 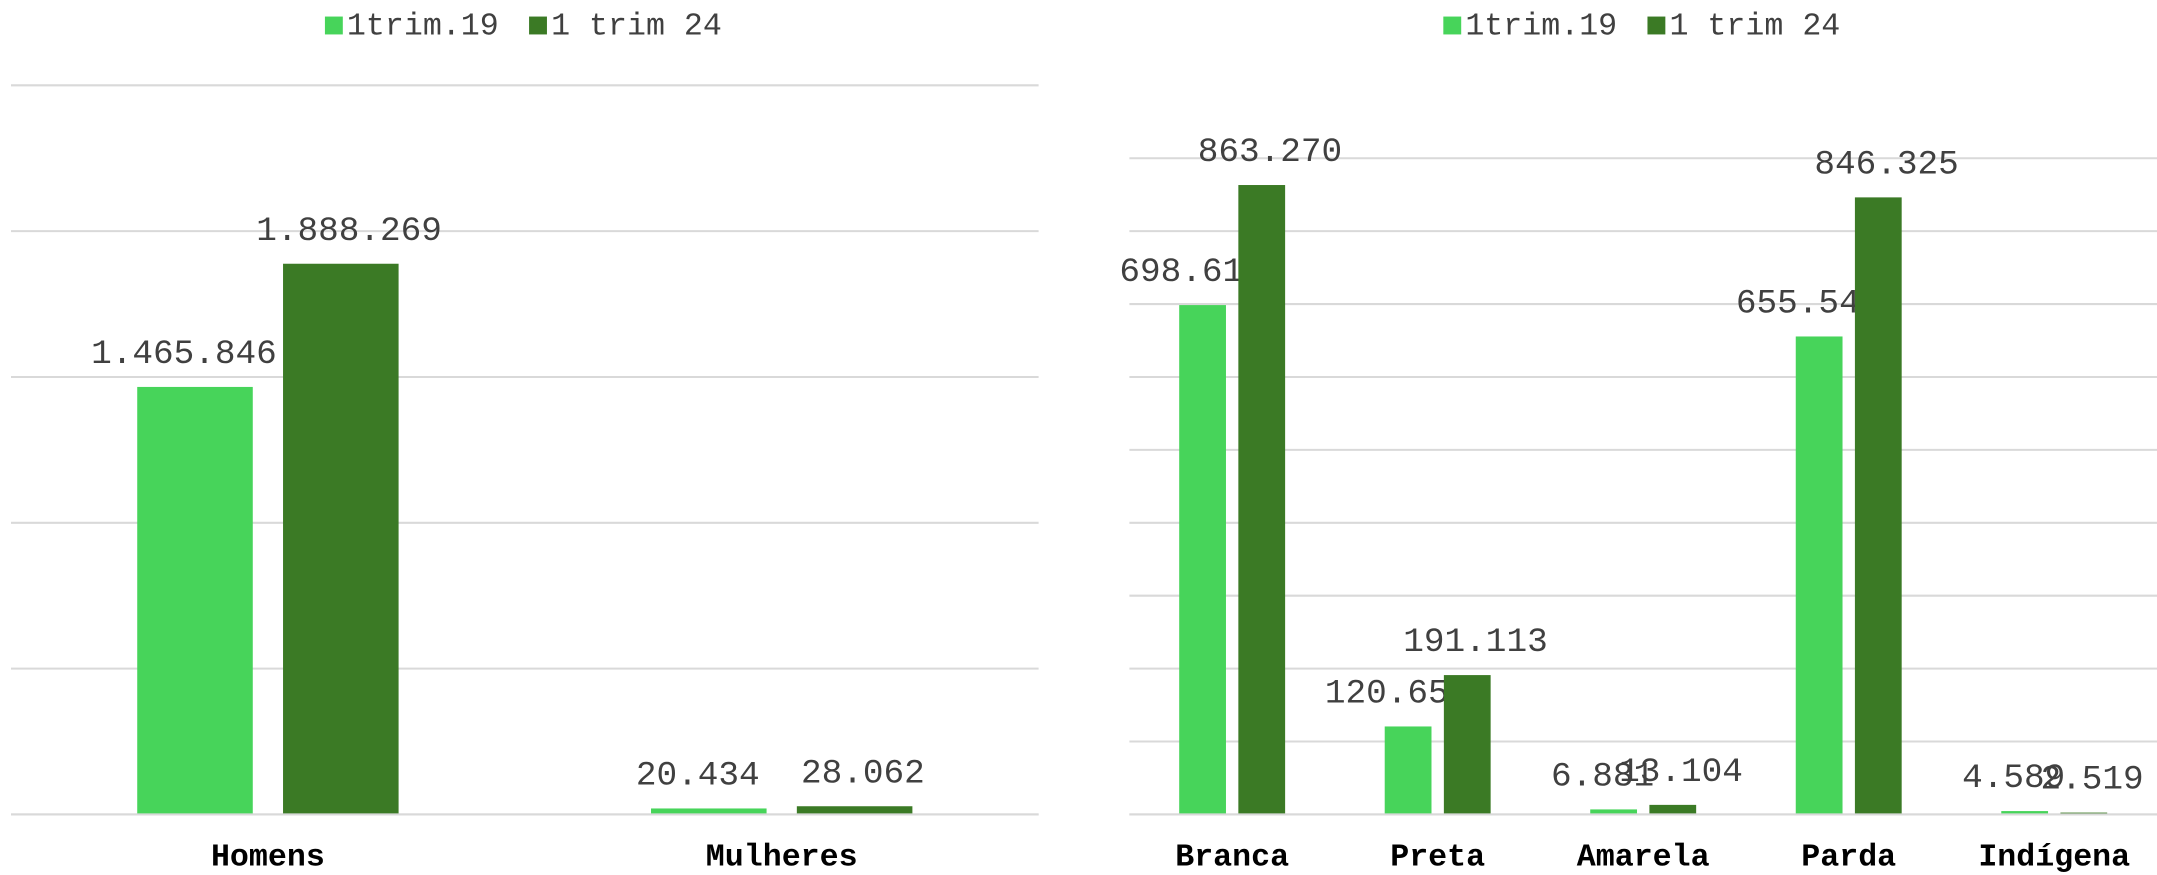 I want to click on x-tick-label: Parda, so click(x=1848, y=857).